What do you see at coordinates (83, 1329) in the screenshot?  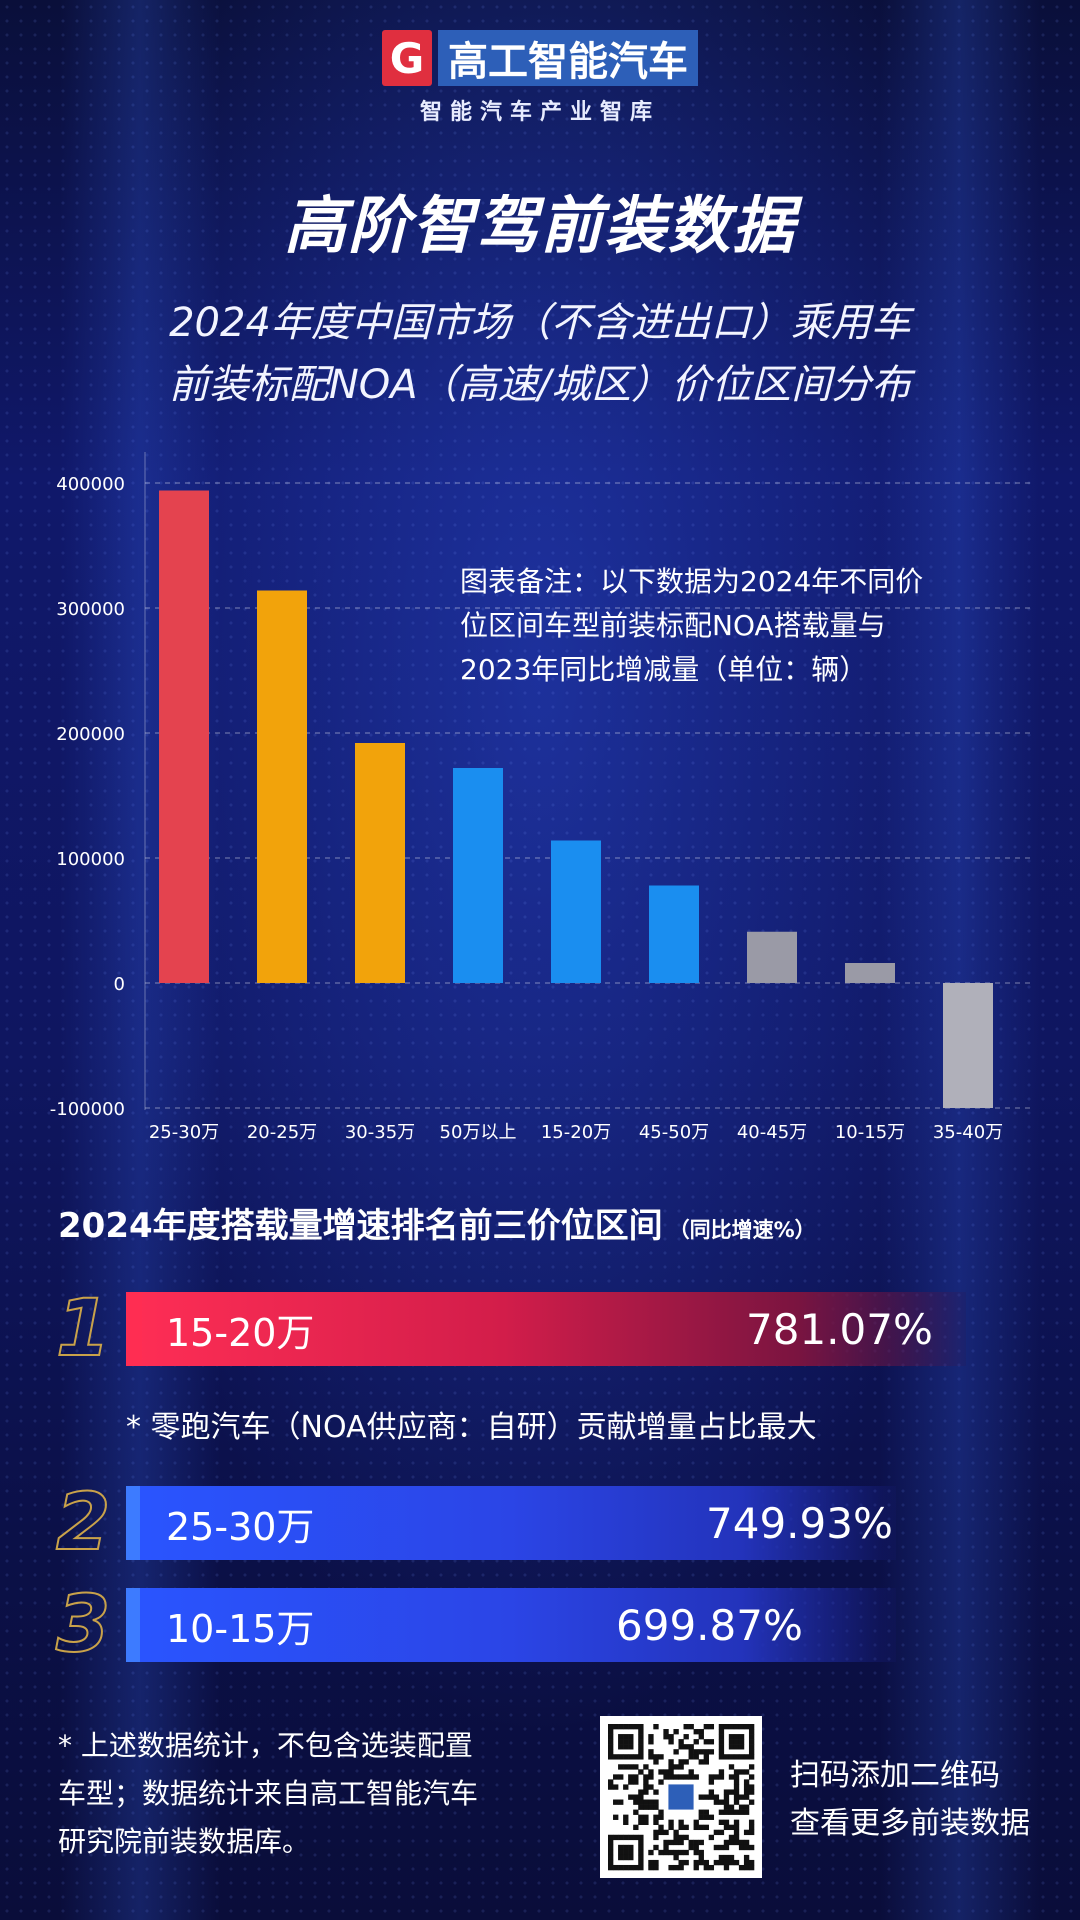 I see `rank-number: 1` at bounding box center [83, 1329].